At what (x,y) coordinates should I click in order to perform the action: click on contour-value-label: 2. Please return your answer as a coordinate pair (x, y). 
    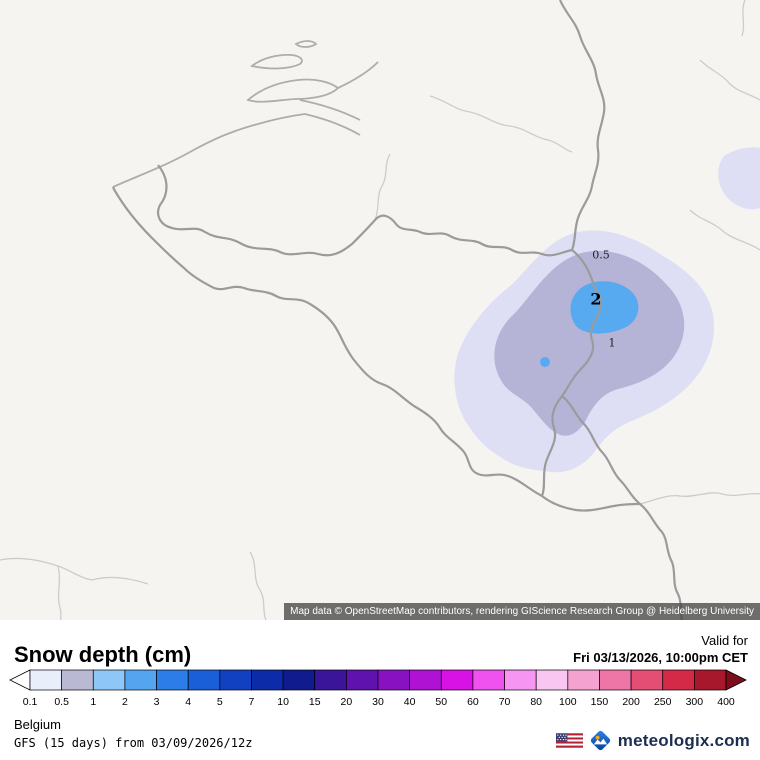
    Looking at the image, I should click on (596, 299).